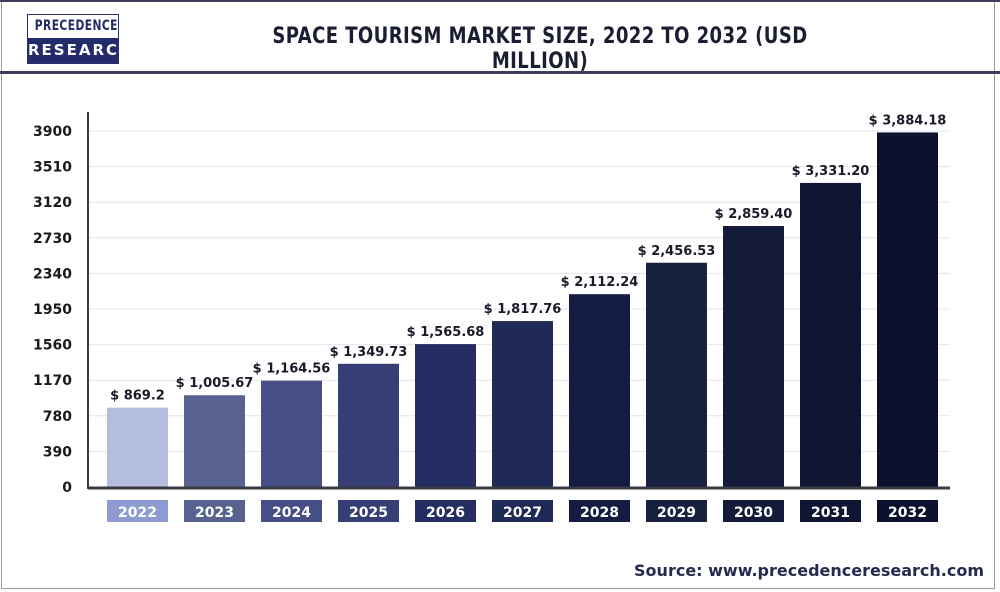  What do you see at coordinates (52, 168) in the screenshot?
I see `y-tick-label: 3510` at bounding box center [52, 168].